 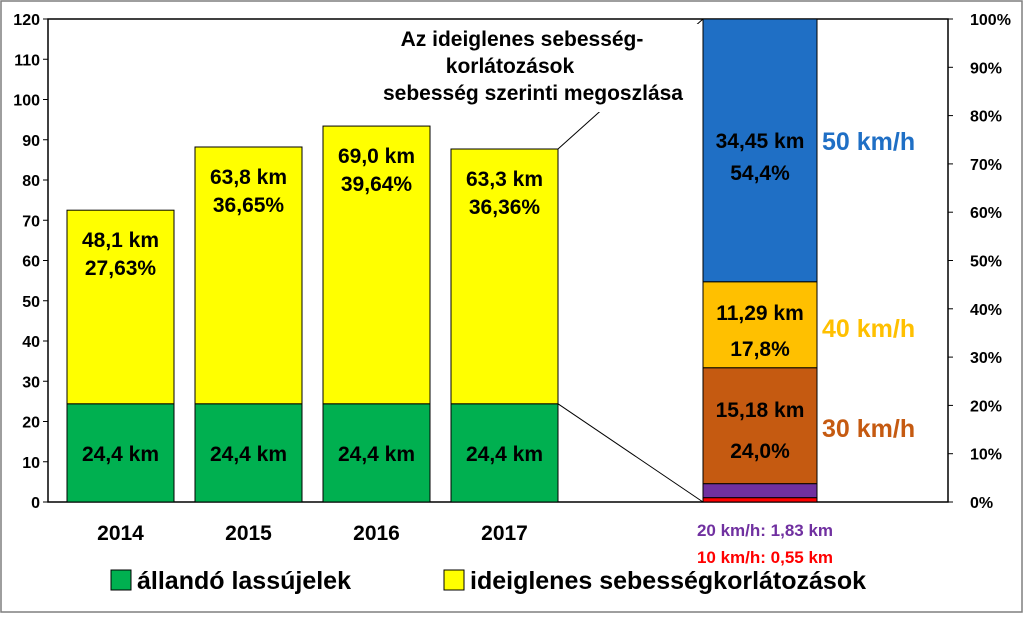 I want to click on bar-allando-2014, so click(x=120, y=453).